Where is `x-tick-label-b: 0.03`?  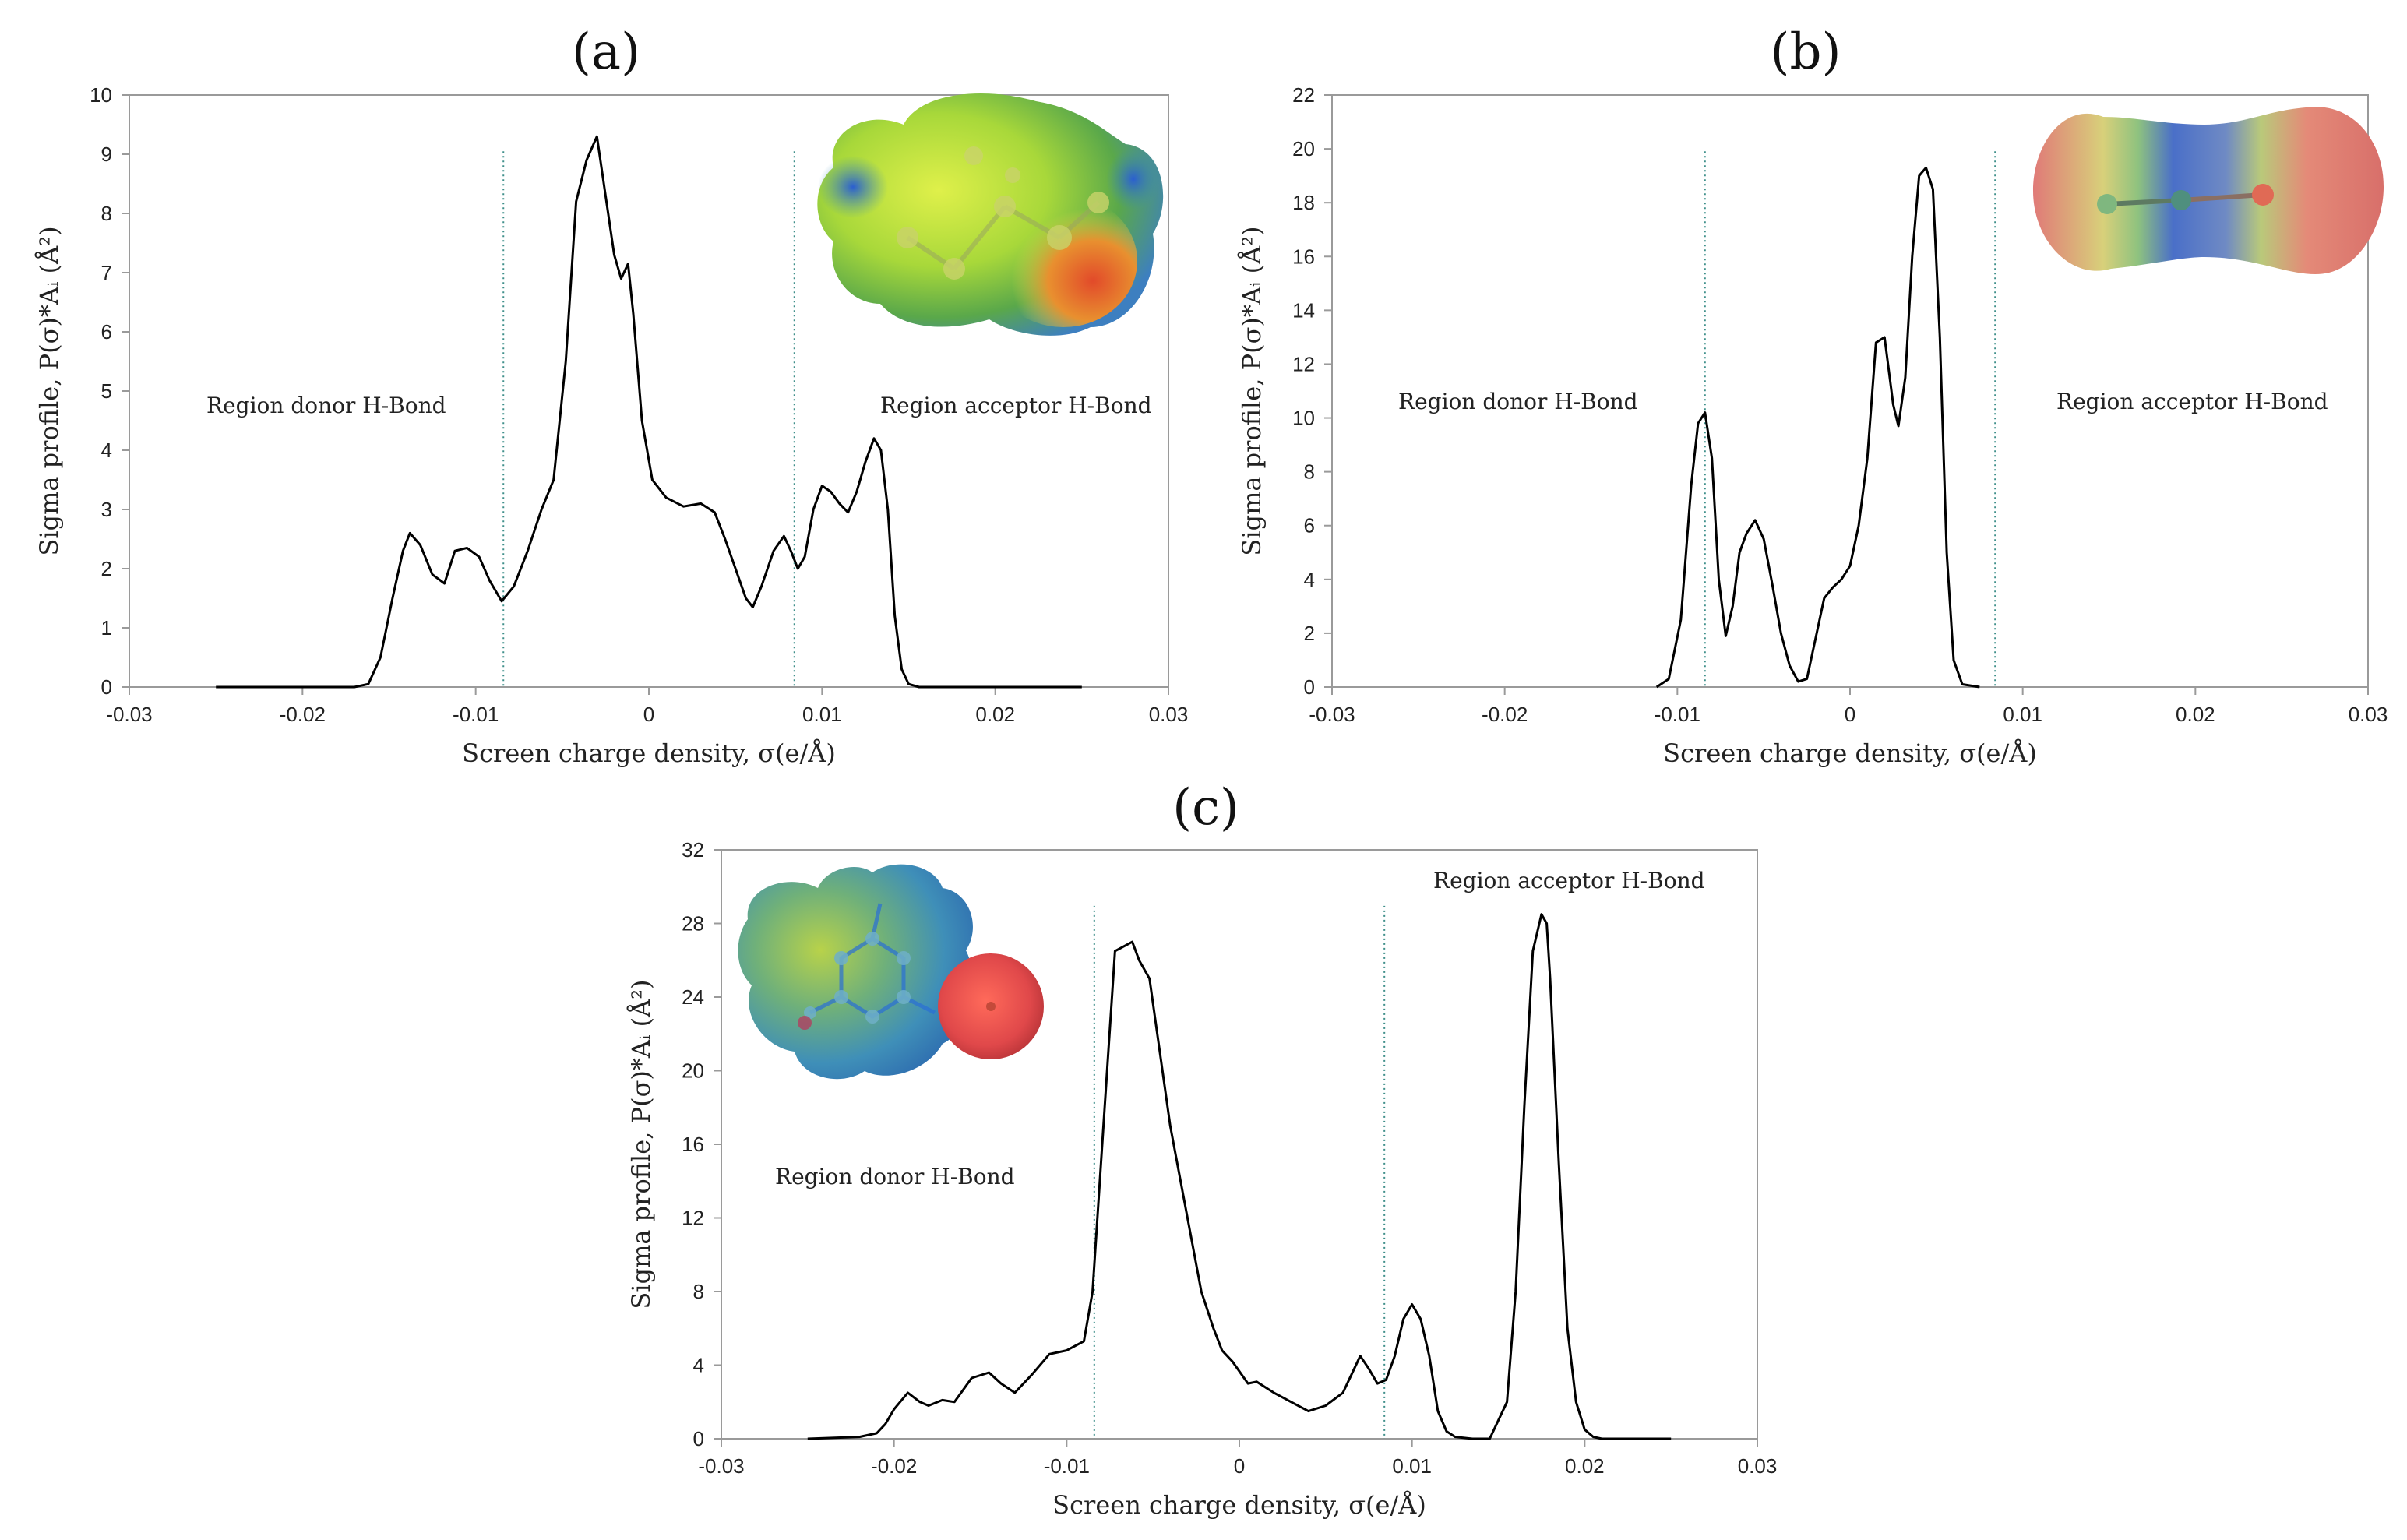 x-tick-label-b: 0.03 is located at coordinates (2369, 714).